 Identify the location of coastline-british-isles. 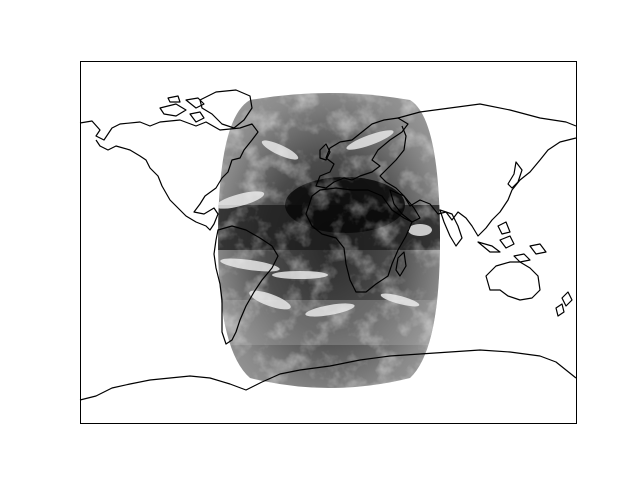
(325, 152).